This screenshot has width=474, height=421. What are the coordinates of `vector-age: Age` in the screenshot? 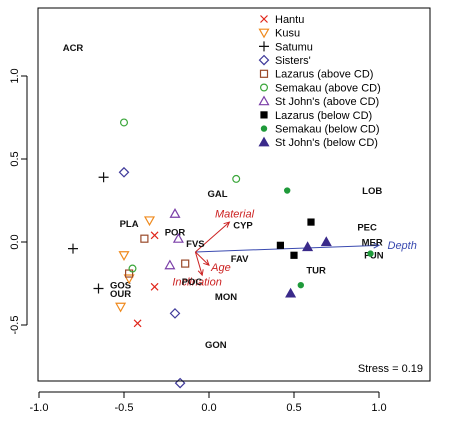 It's located at (213, 262).